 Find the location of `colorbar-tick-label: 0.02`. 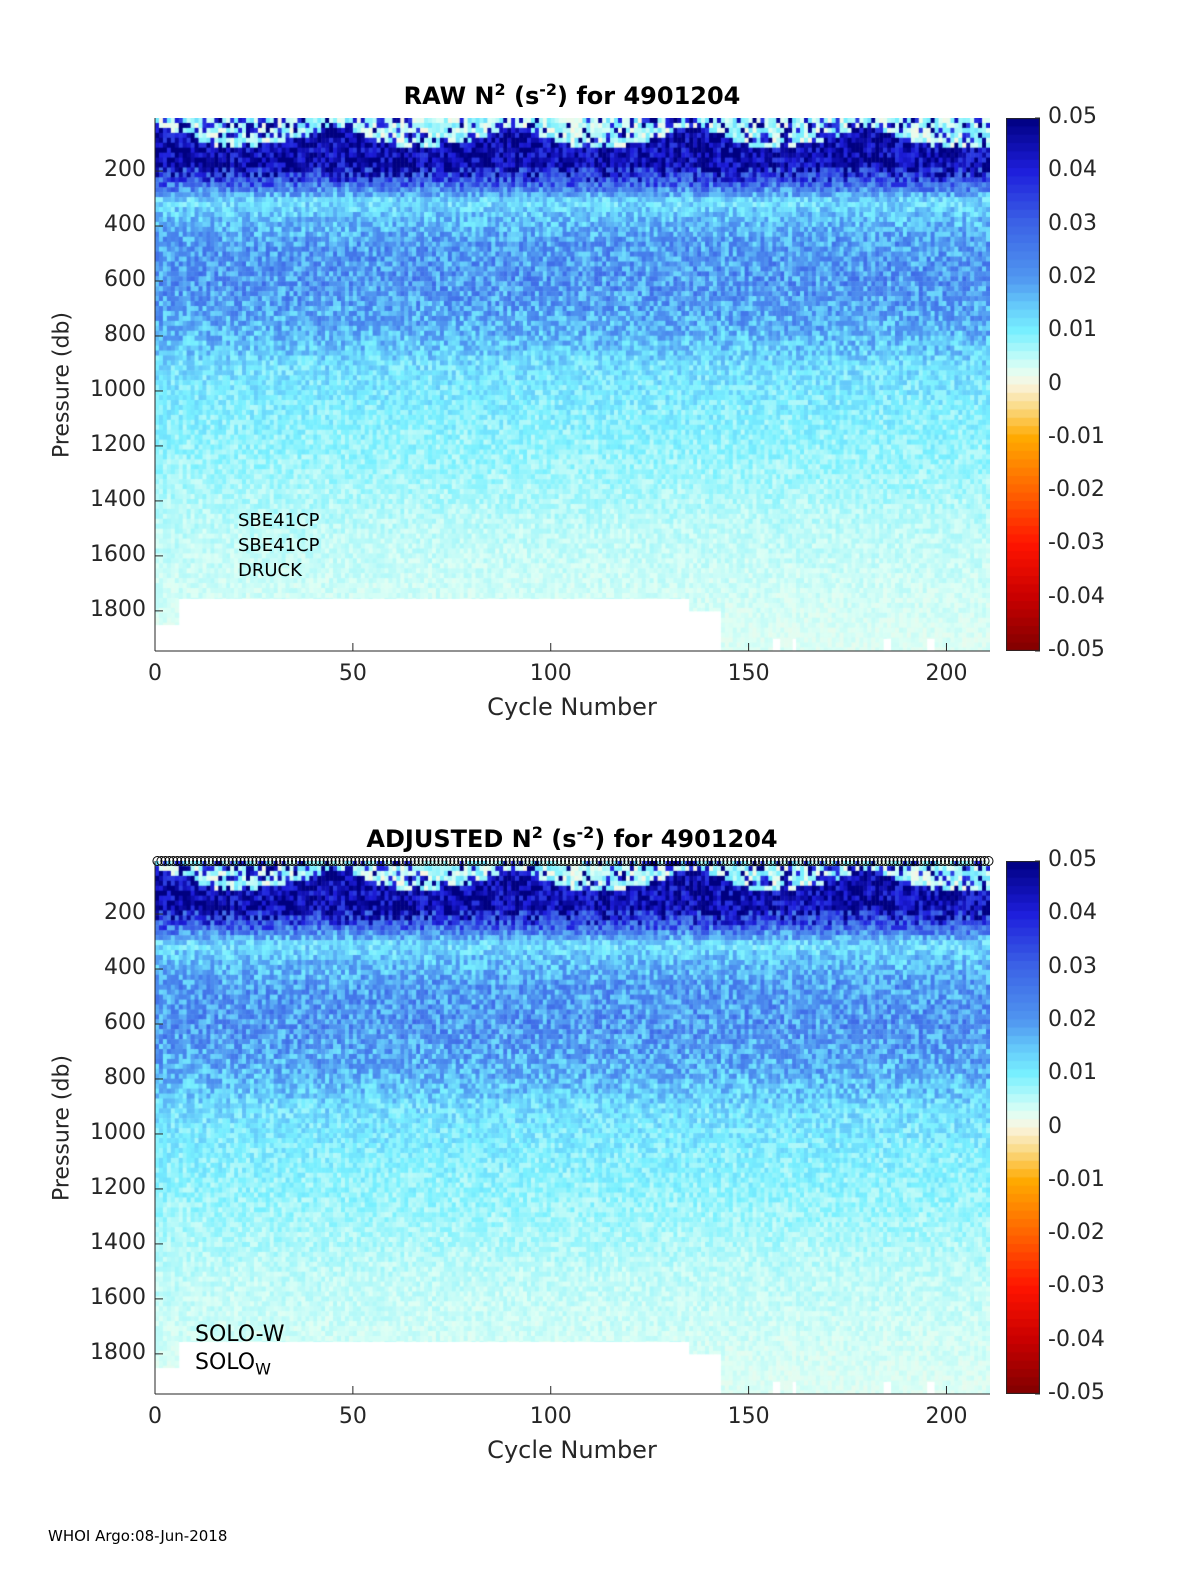

colorbar-tick-label: 0.02 is located at coordinates (1072, 1019).